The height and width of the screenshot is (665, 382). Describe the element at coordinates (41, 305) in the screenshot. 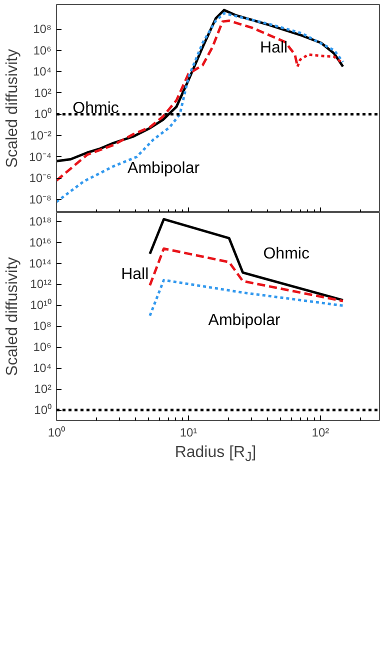

I see `y-tick-label: 10¹⁰` at that location.